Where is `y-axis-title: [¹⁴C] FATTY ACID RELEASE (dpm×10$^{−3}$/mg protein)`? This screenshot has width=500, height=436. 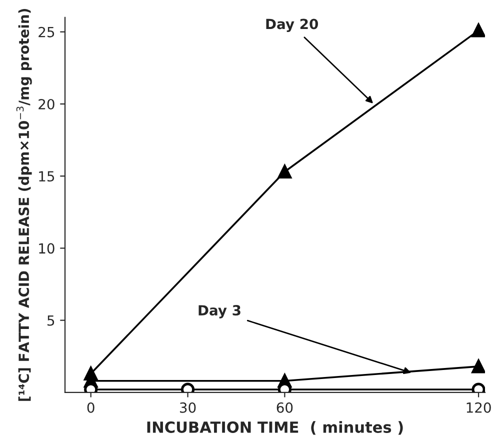
y-axis-title: [¹⁴C] FATTY ACID RELEASE (dpm×10$^{−3}$/mg protein) is located at coordinates (24, 205).